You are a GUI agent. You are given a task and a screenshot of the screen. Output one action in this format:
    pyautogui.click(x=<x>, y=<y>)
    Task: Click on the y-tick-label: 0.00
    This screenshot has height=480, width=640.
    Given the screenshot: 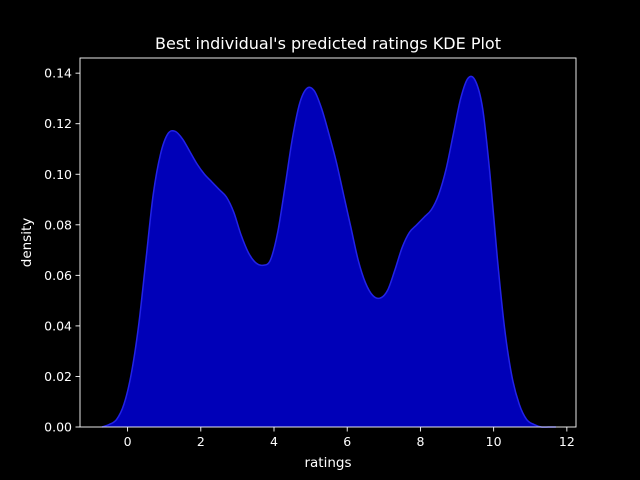 What is the action you would take?
    pyautogui.click(x=58, y=427)
    